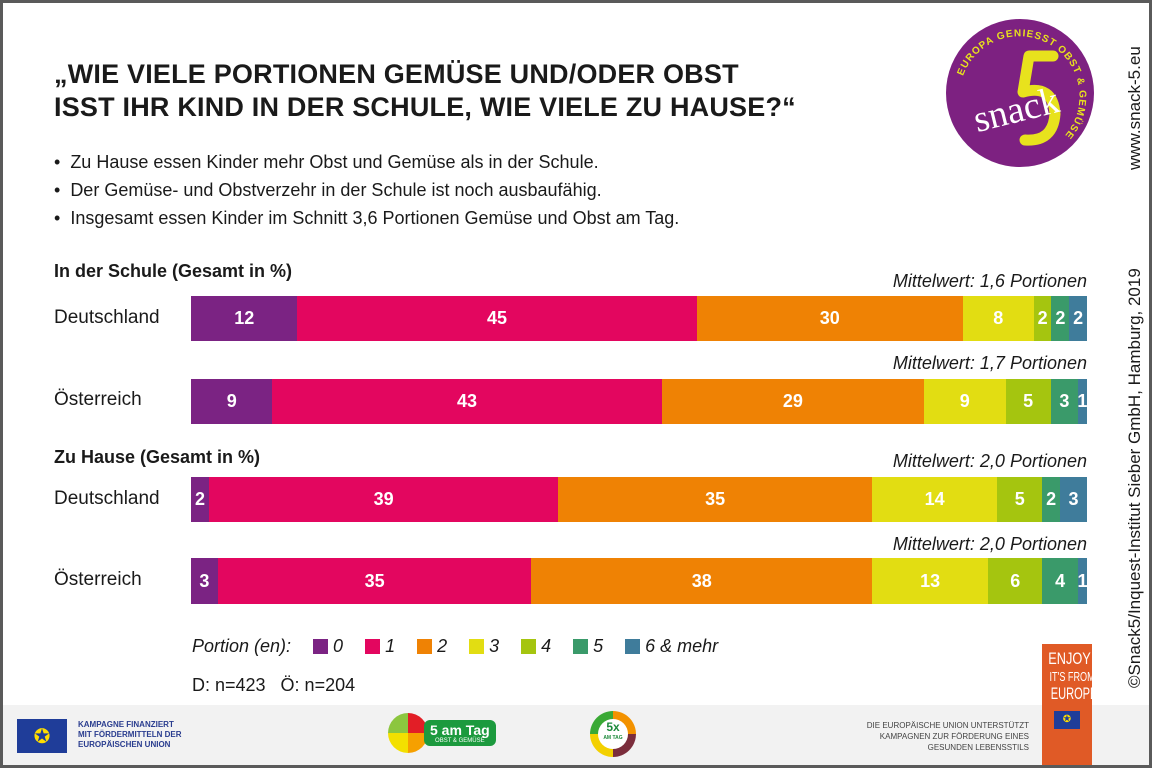 This screenshot has width=1152, height=768. I want to click on bar-segment-5: 3, so click(1064, 401).